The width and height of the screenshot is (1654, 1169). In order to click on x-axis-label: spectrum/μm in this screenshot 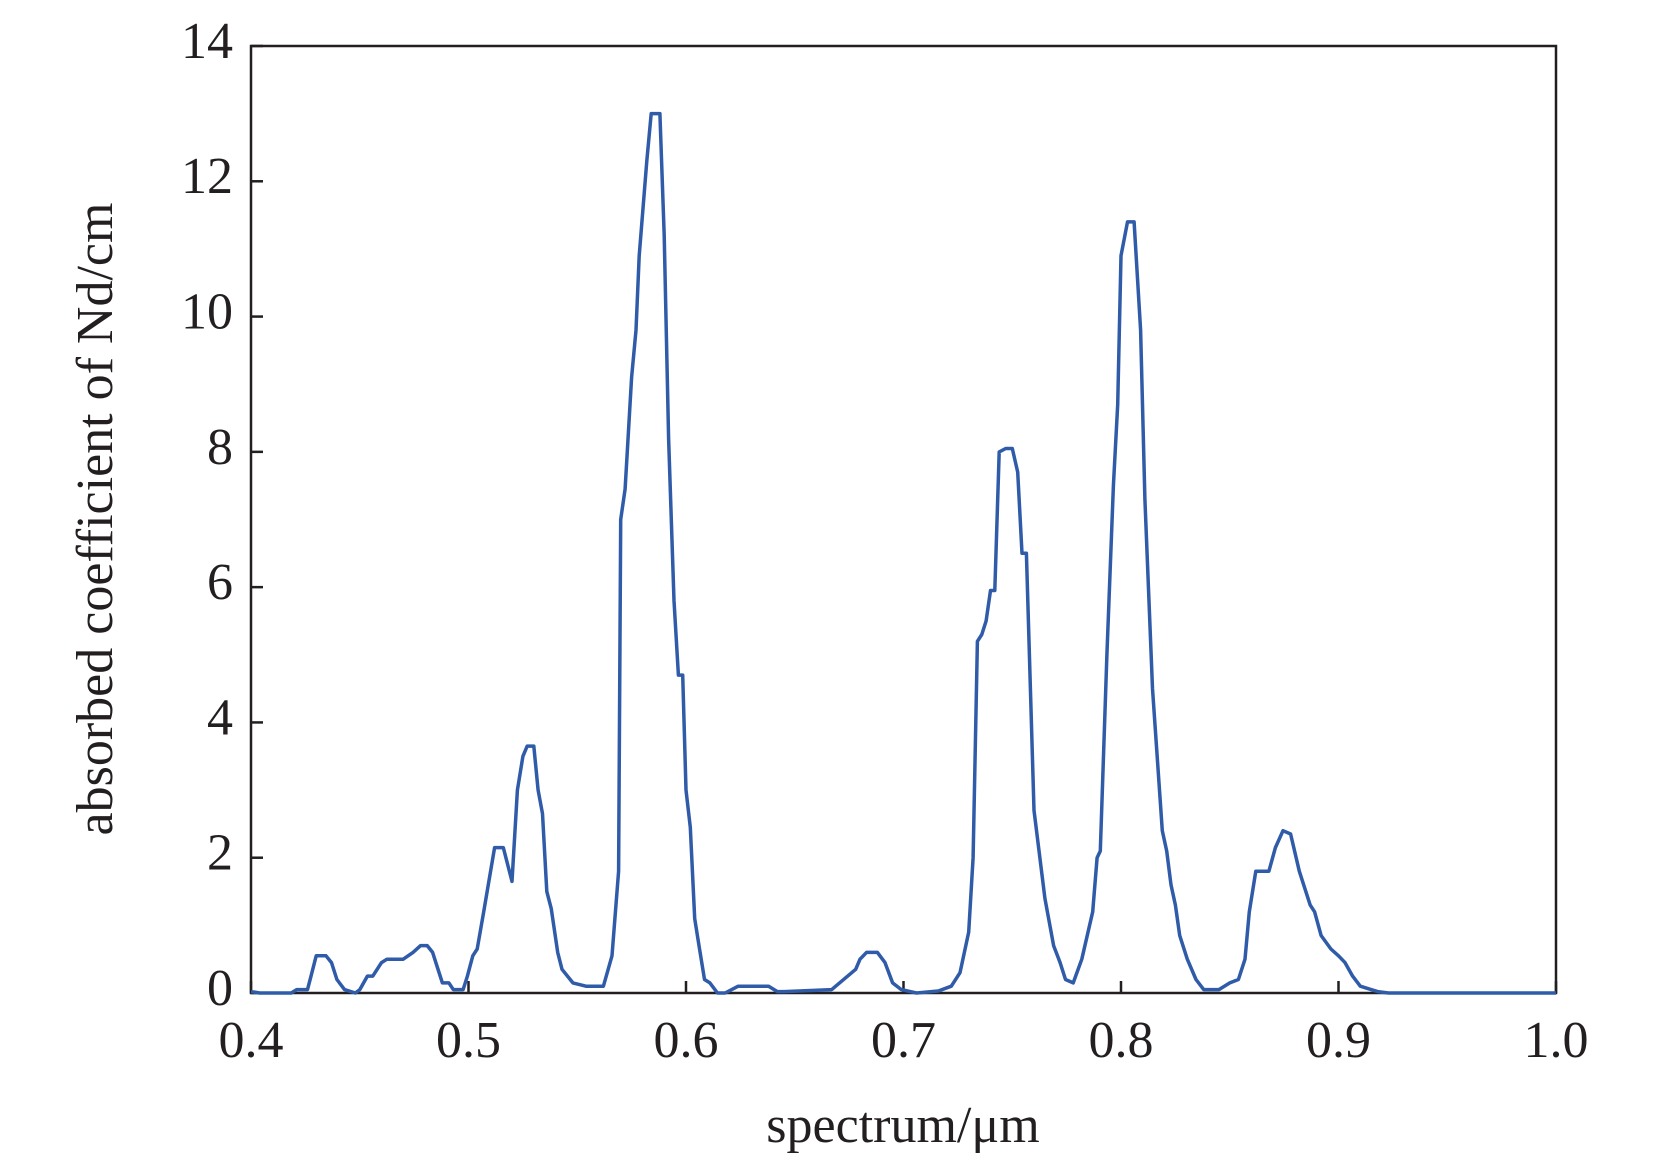, I will do `click(902, 1125)`.